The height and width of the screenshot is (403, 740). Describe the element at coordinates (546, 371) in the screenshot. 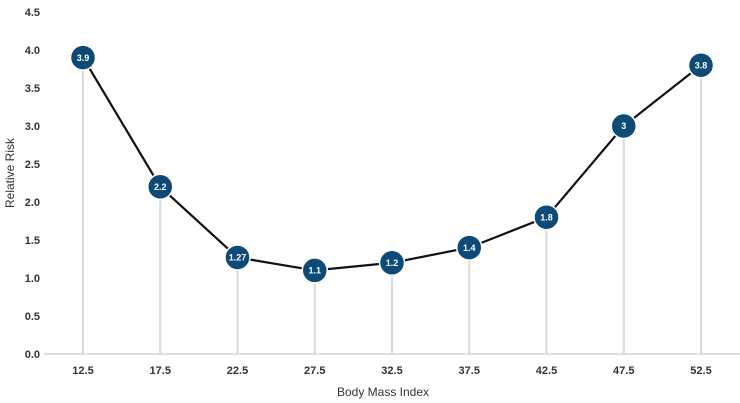

I see `x-tick-label: 42.5` at that location.